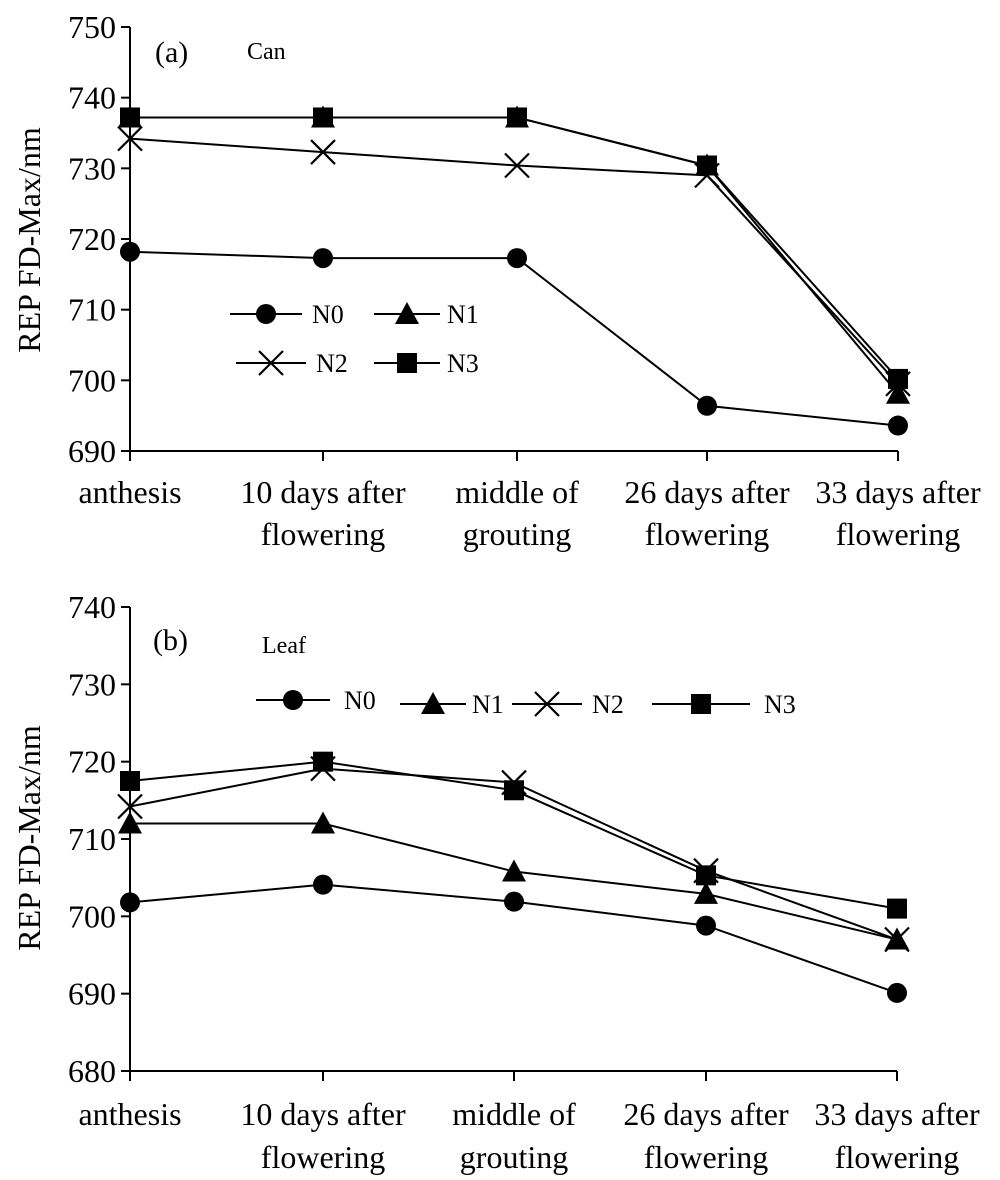 This screenshot has height=1180, width=1000. What do you see at coordinates (897, 1114) in the screenshot?
I see `x-tick-label: 33 days after` at bounding box center [897, 1114].